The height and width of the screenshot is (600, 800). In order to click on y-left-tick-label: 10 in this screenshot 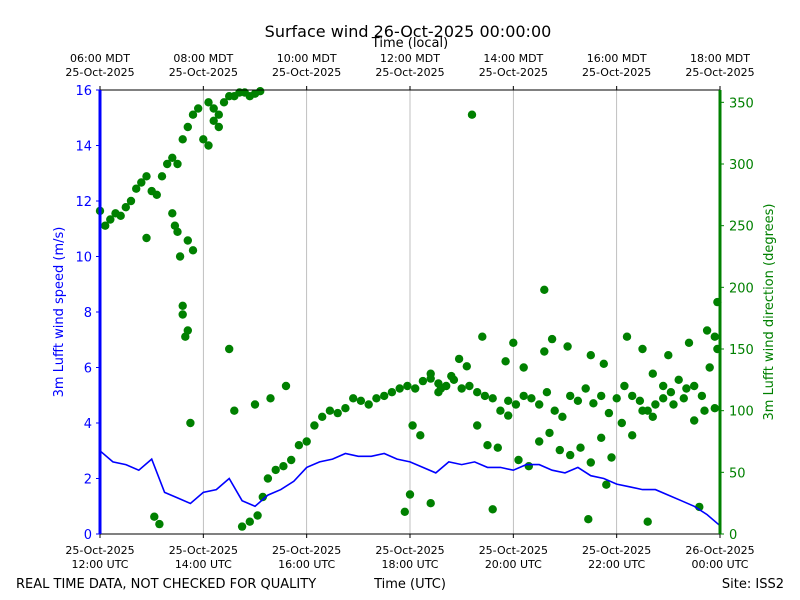, I will do `click(83, 258)`.